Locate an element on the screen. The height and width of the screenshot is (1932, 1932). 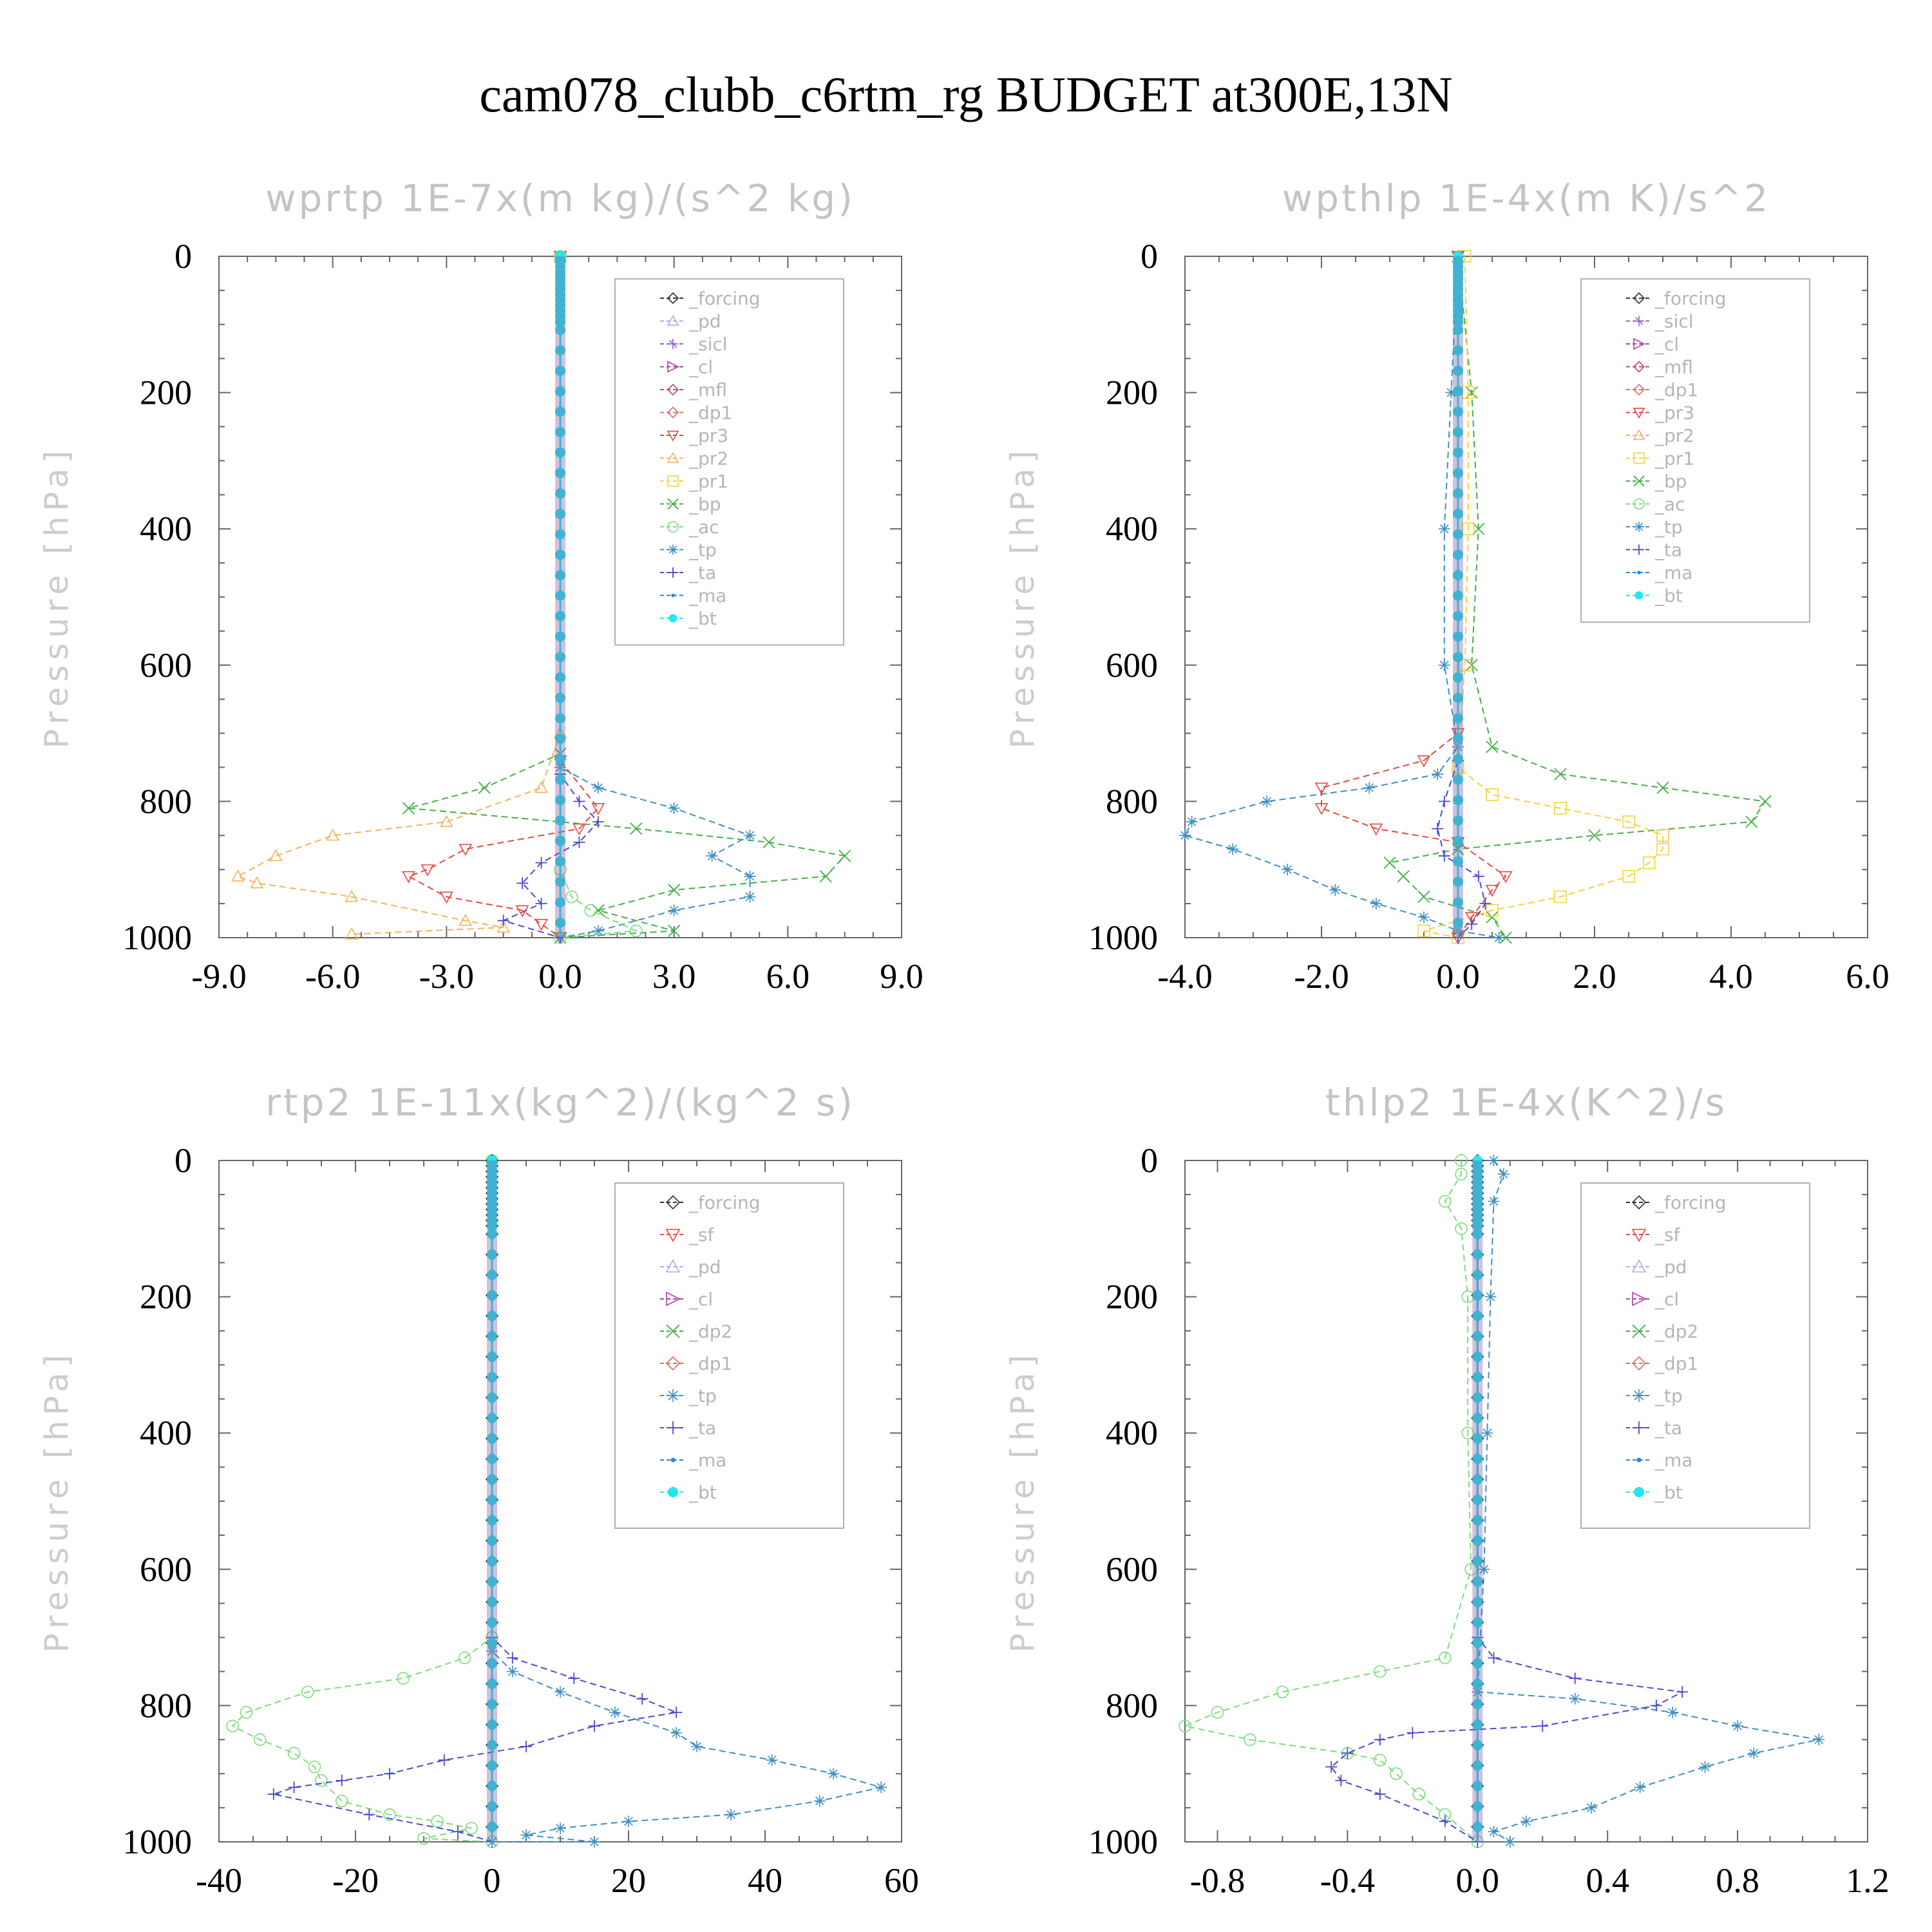
legend-label: _pr3 is located at coordinates (708, 435).